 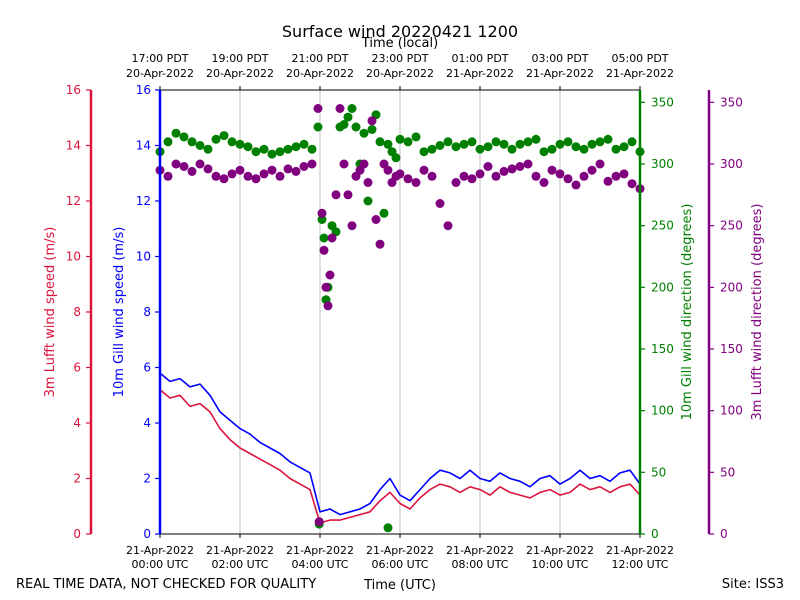 What do you see at coordinates (662, 349) in the screenshot?
I see `gill-direction-axis-tick-label: 150` at bounding box center [662, 349].